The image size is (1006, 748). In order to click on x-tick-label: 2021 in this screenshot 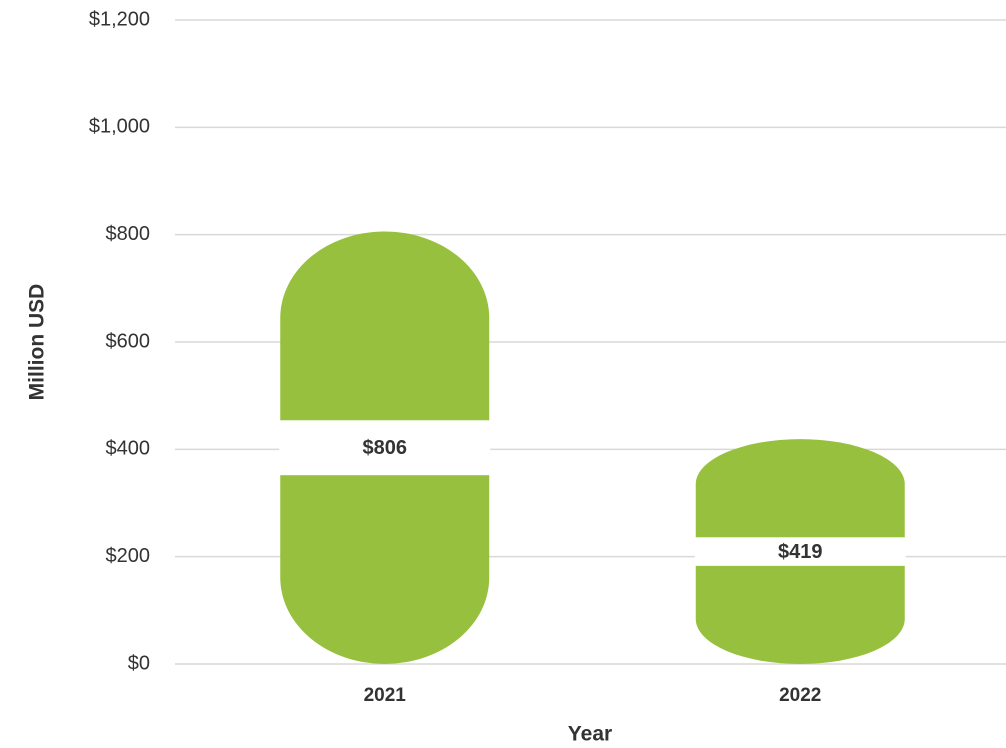, I will do `click(385, 695)`.